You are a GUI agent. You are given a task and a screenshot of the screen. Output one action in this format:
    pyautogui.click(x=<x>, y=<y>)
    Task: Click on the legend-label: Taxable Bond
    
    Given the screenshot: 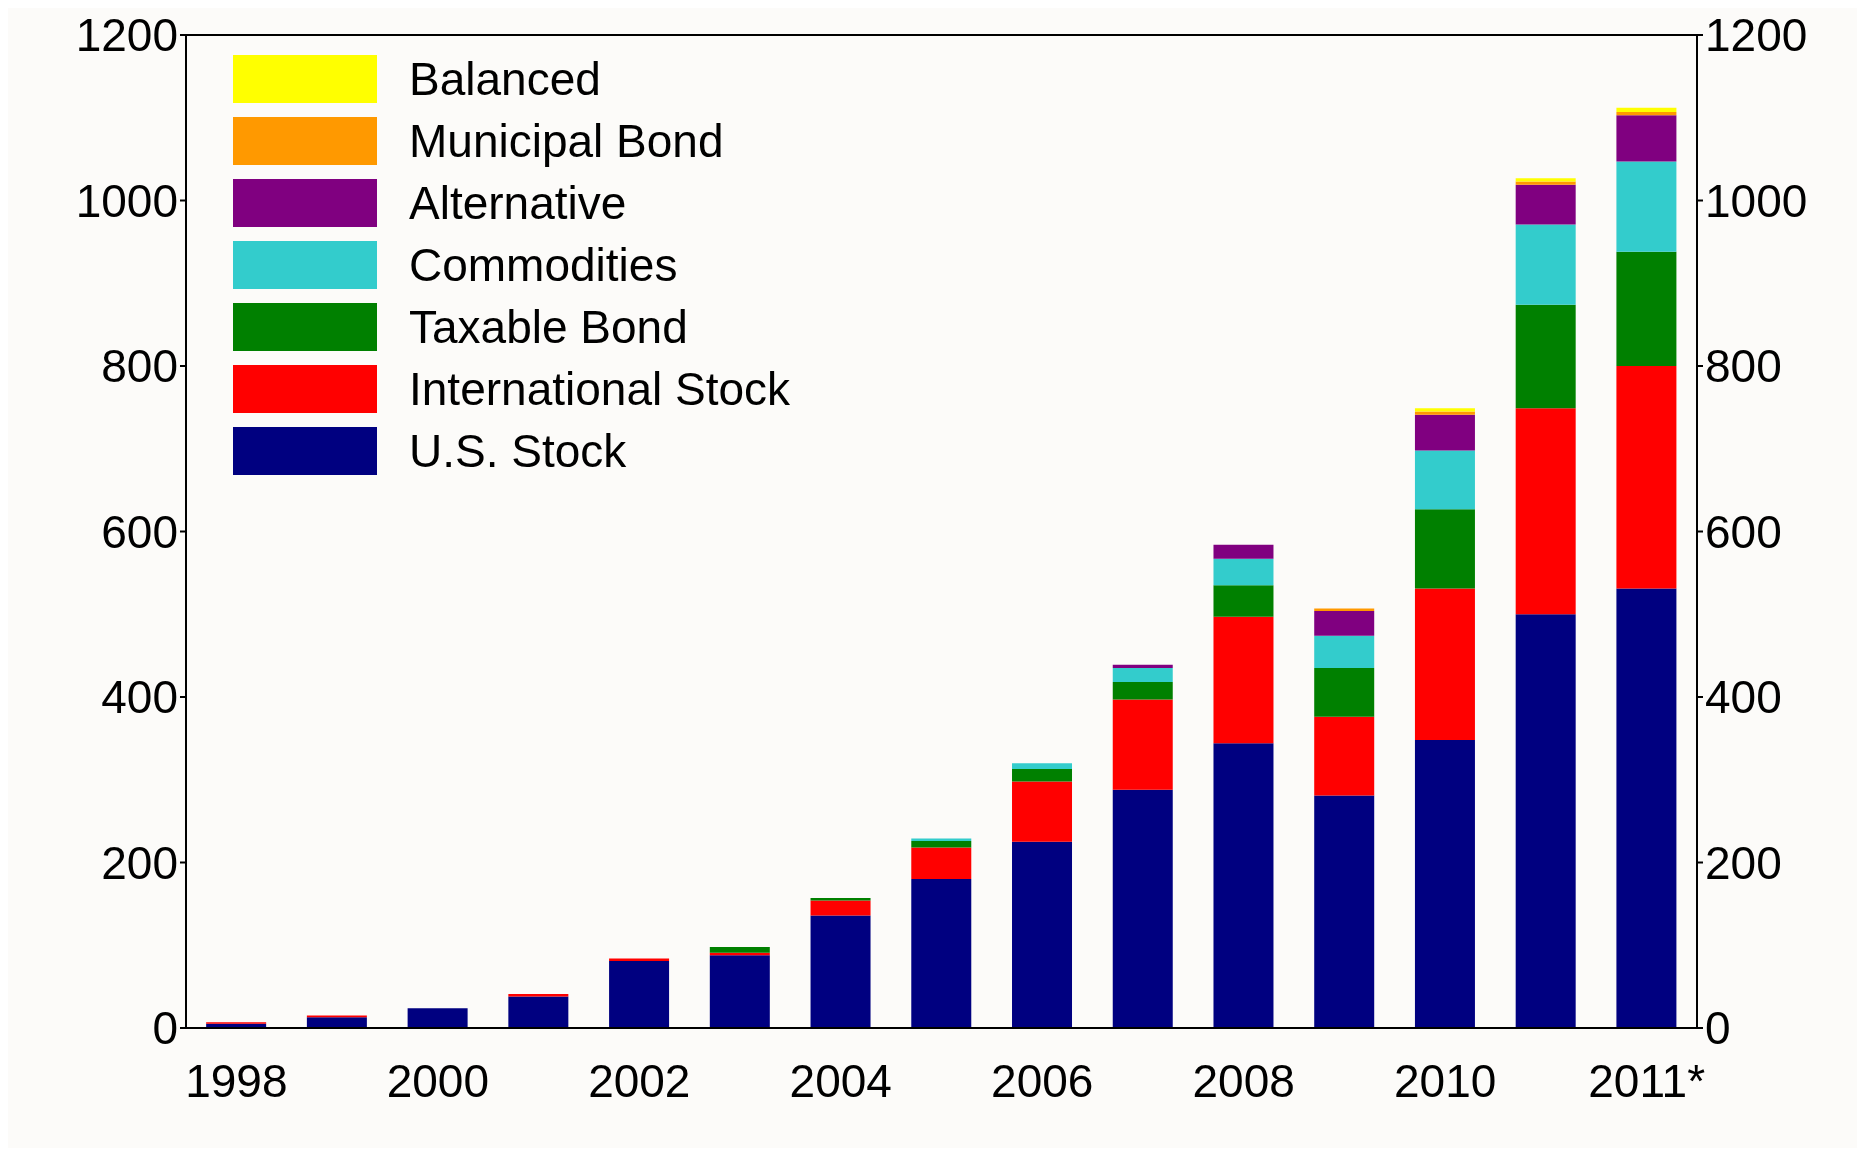 What is the action you would take?
    pyautogui.click(x=548, y=327)
    